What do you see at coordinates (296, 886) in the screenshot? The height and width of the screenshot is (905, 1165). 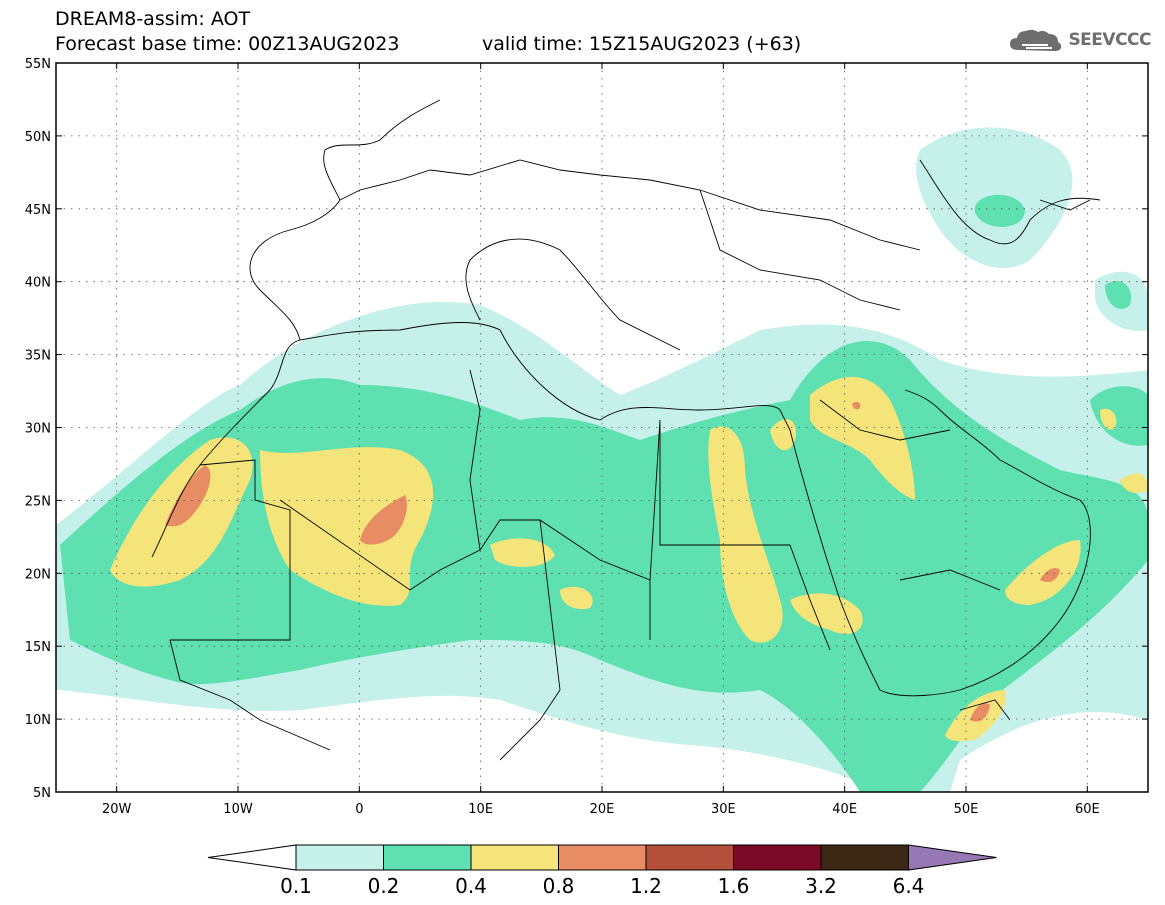 I see `colorbar-label: 0.1` at bounding box center [296, 886].